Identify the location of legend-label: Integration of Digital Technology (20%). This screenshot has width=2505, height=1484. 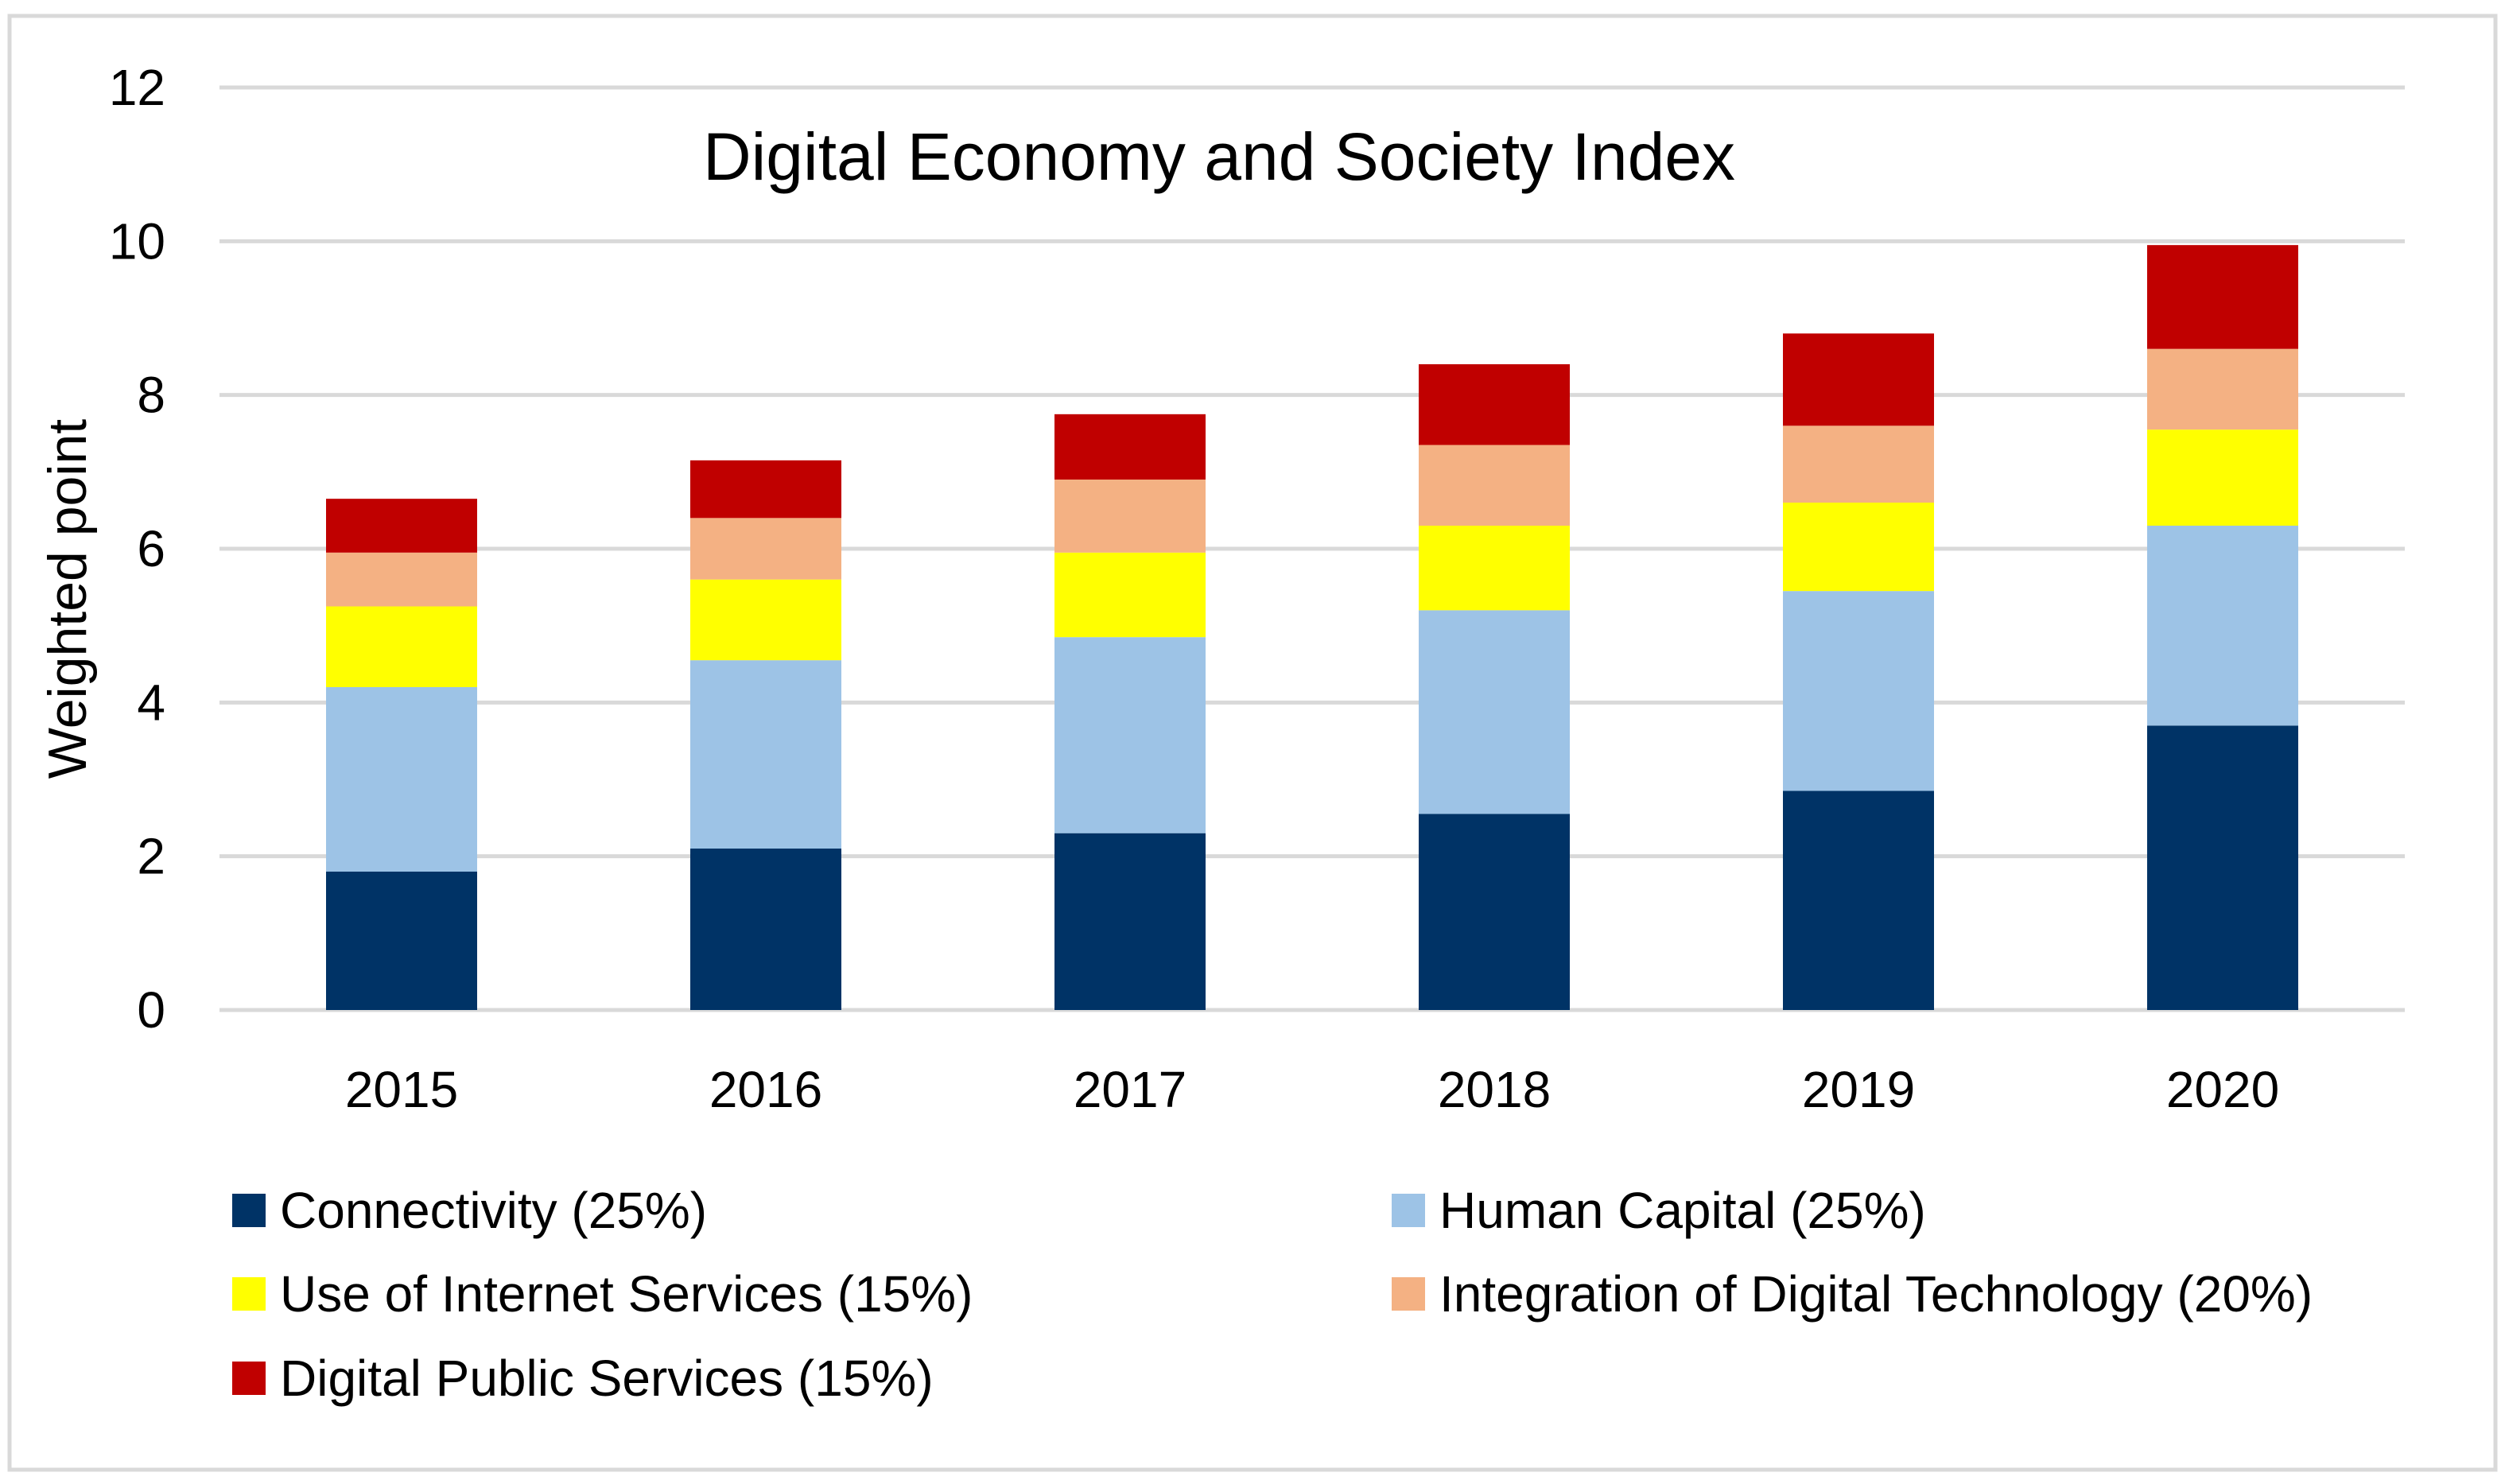
(1876, 1294).